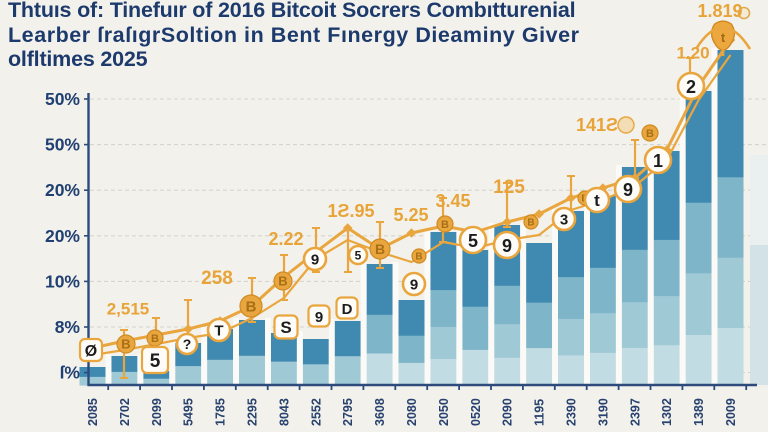 The height and width of the screenshot is (432, 768). I want to click on svg-text: 8043, so click(284, 412).